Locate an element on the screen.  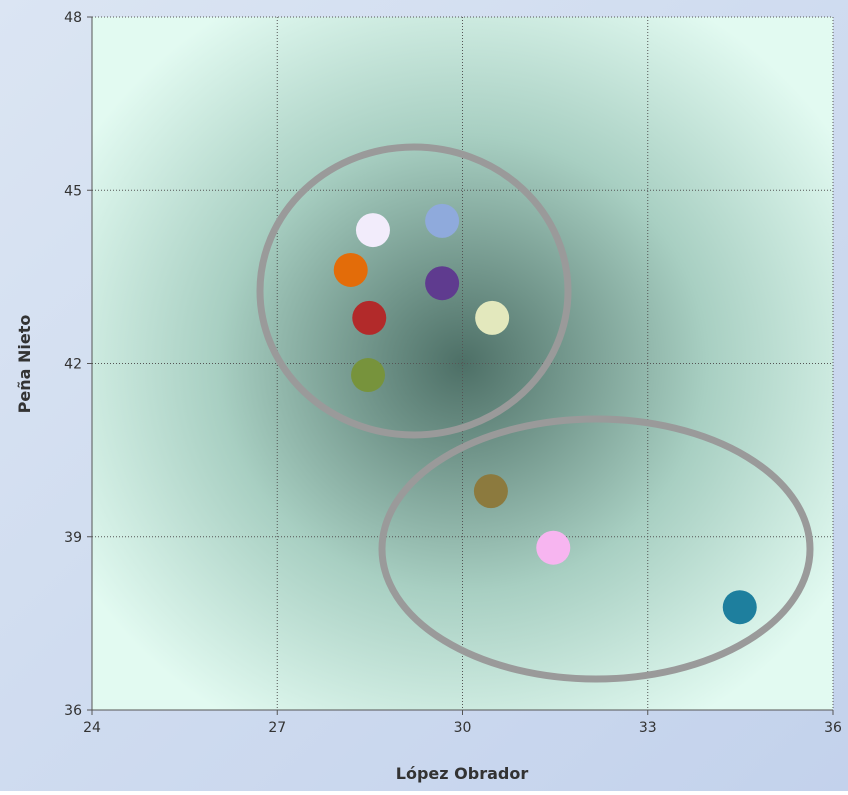
y-tick-label: 39 is located at coordinates (73, 538).